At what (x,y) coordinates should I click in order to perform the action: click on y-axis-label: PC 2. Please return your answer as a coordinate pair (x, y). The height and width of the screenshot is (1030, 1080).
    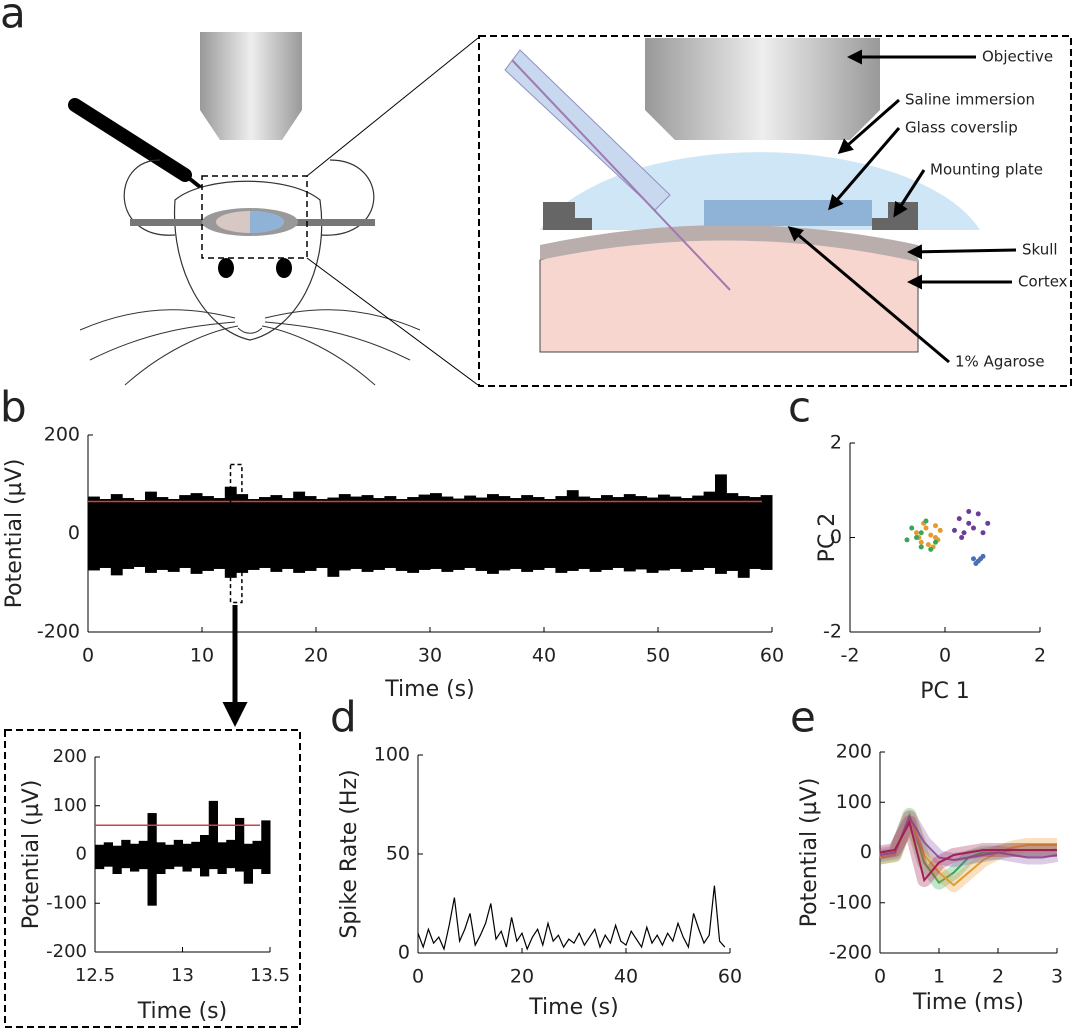
    Looking at the image, I should click on (827, 538).